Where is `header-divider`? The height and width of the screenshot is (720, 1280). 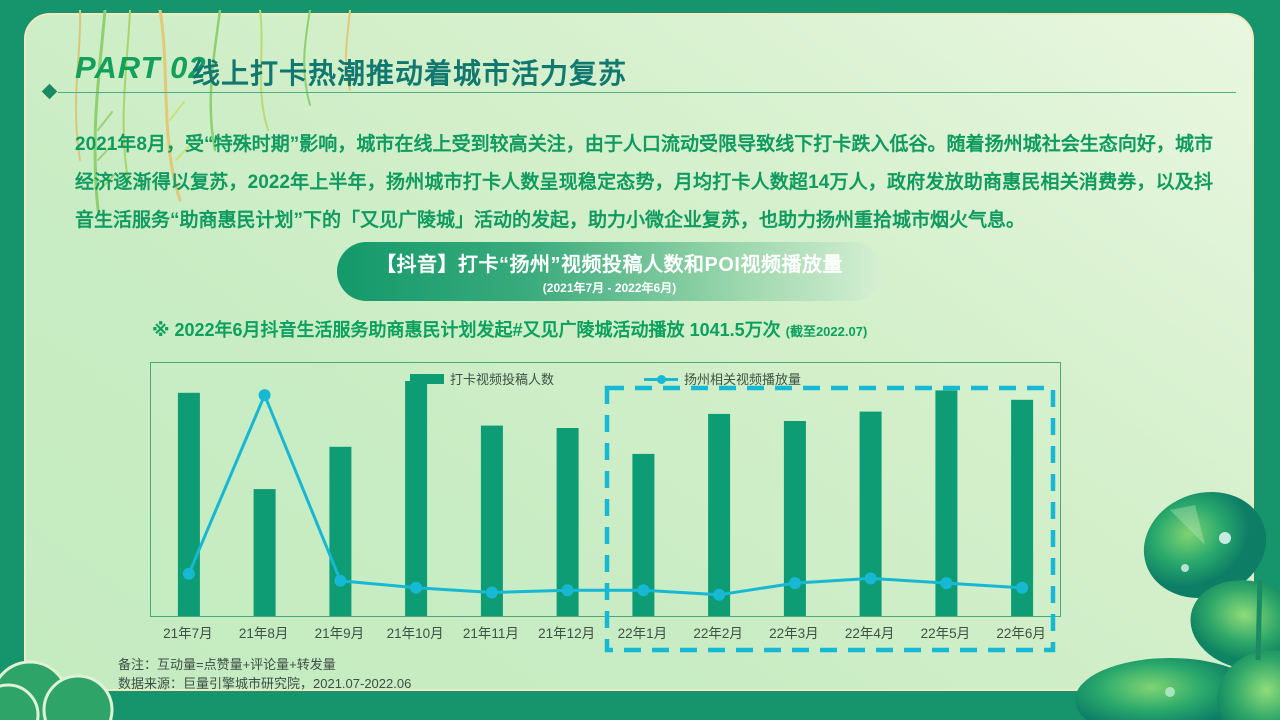
header-divider is located at coordinates (647, 92).